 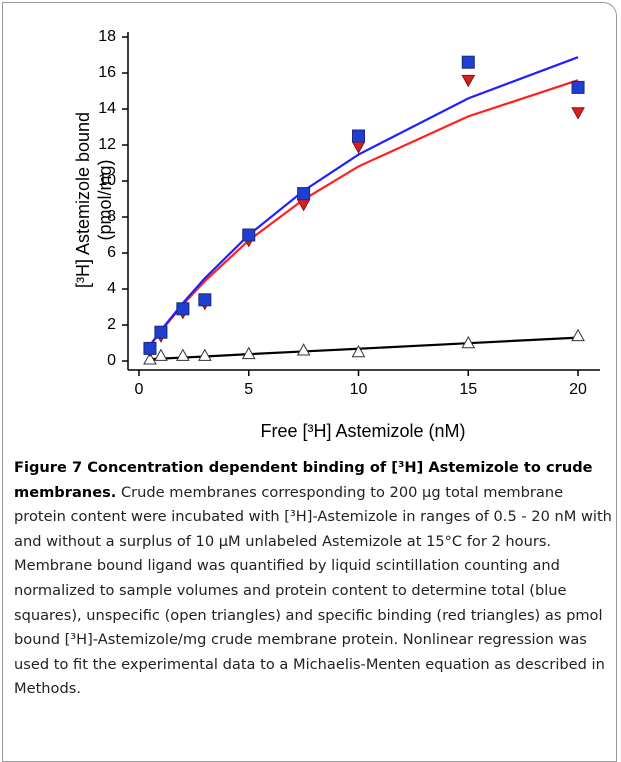 I want to click on y-tick-label: 0, so click(x=111, y=360).